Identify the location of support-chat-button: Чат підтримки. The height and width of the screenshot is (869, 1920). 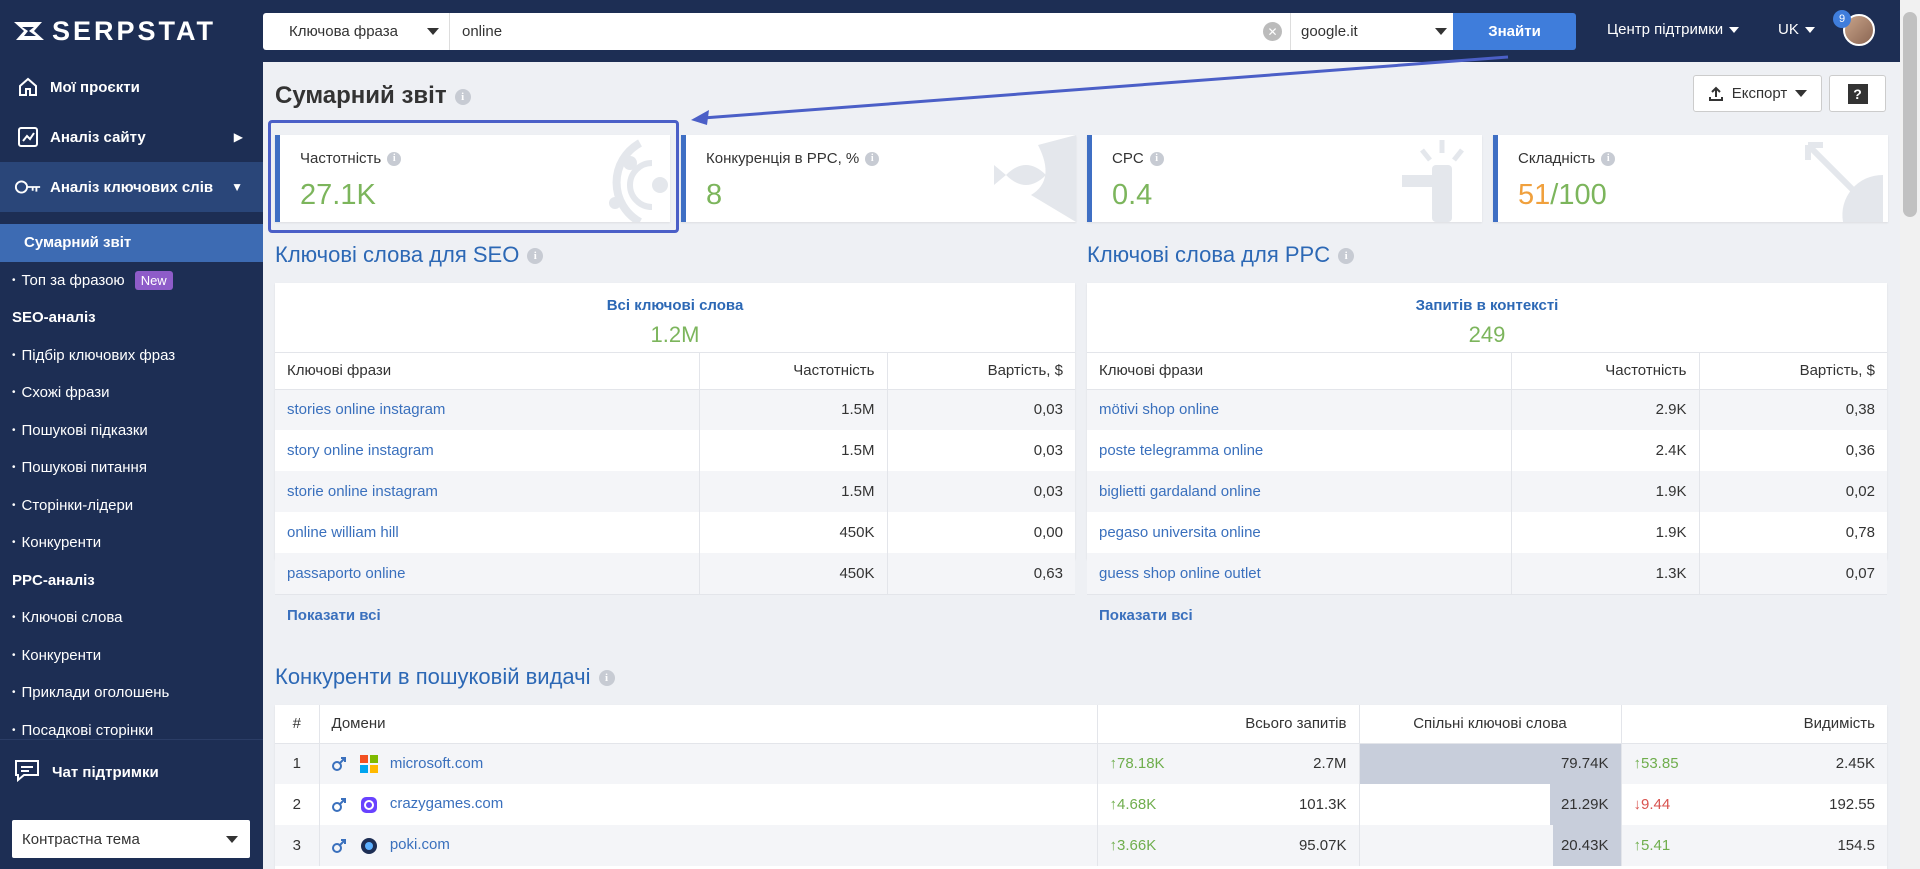
(131, 763).